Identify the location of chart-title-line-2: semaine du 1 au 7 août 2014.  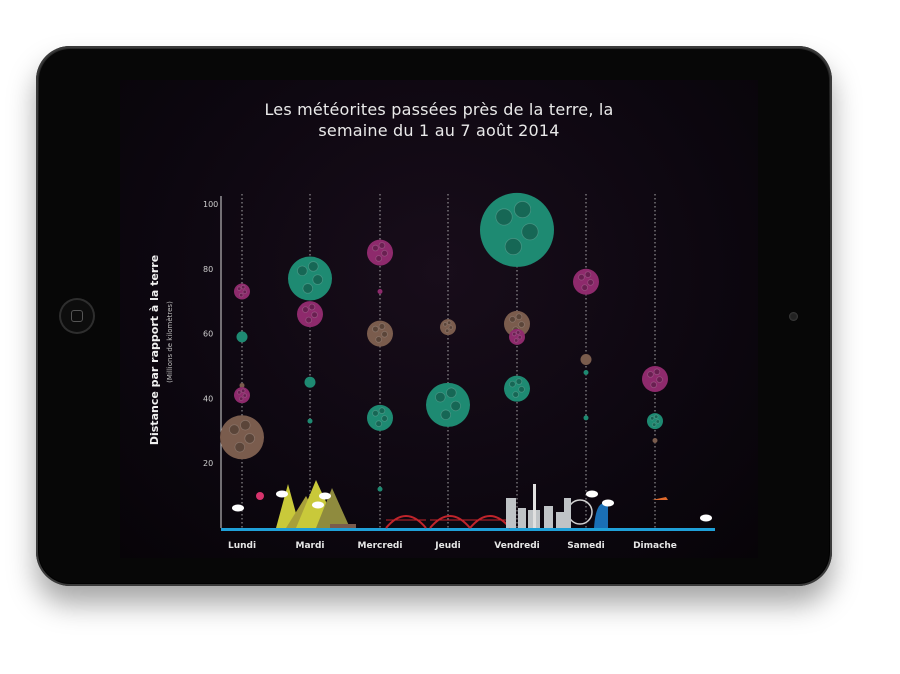
(439, 130).